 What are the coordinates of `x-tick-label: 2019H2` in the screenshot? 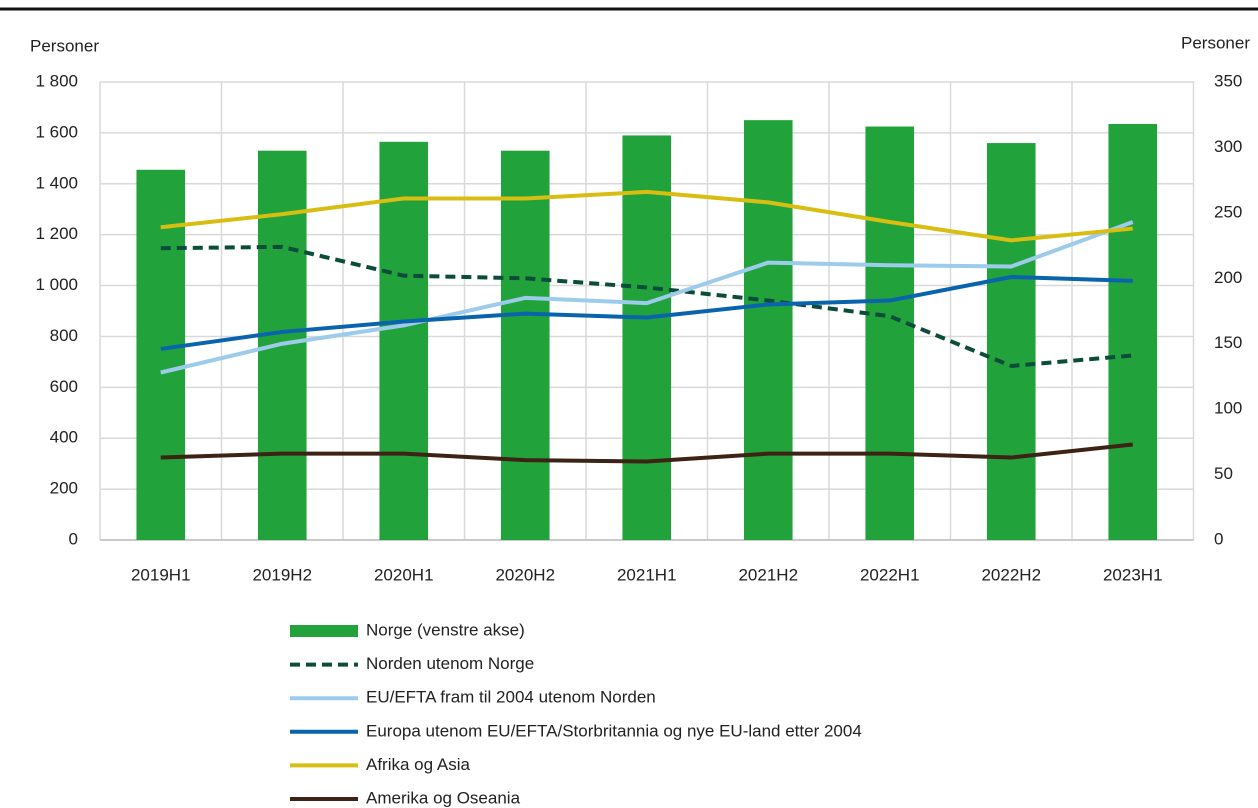 It's located at (282, 574).